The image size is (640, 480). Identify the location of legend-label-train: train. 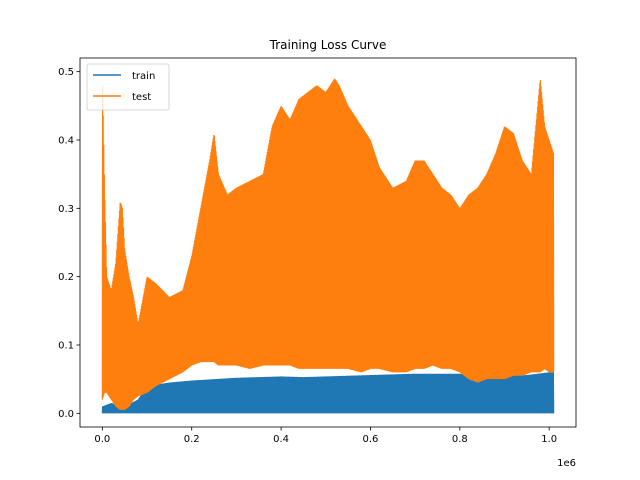
(143, 76).